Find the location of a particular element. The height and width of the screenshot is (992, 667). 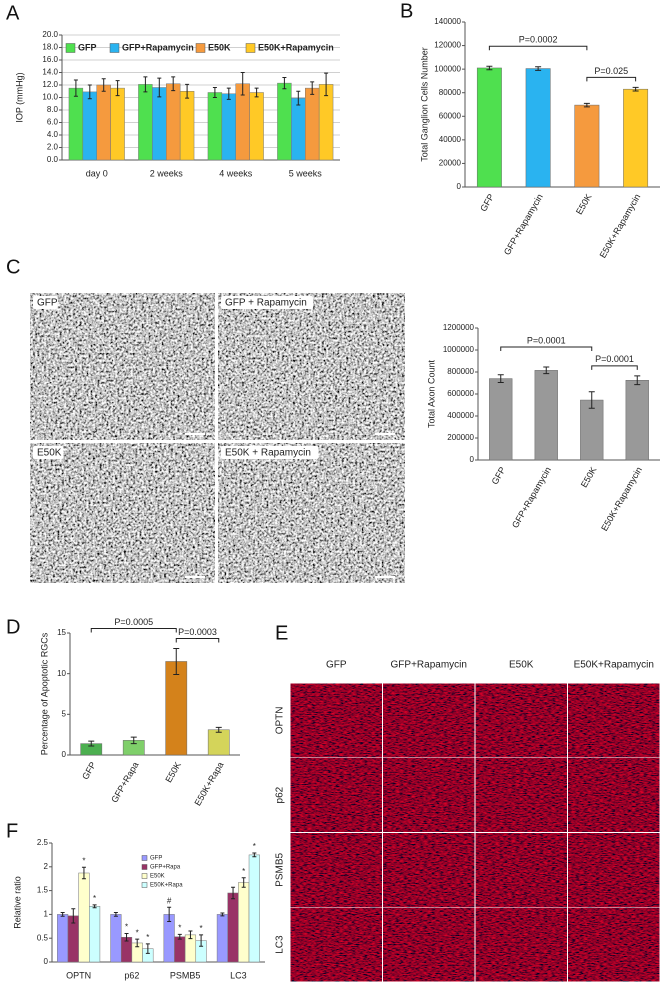

legend-label: GFP+Rapa is located at coordinates (165, 868).